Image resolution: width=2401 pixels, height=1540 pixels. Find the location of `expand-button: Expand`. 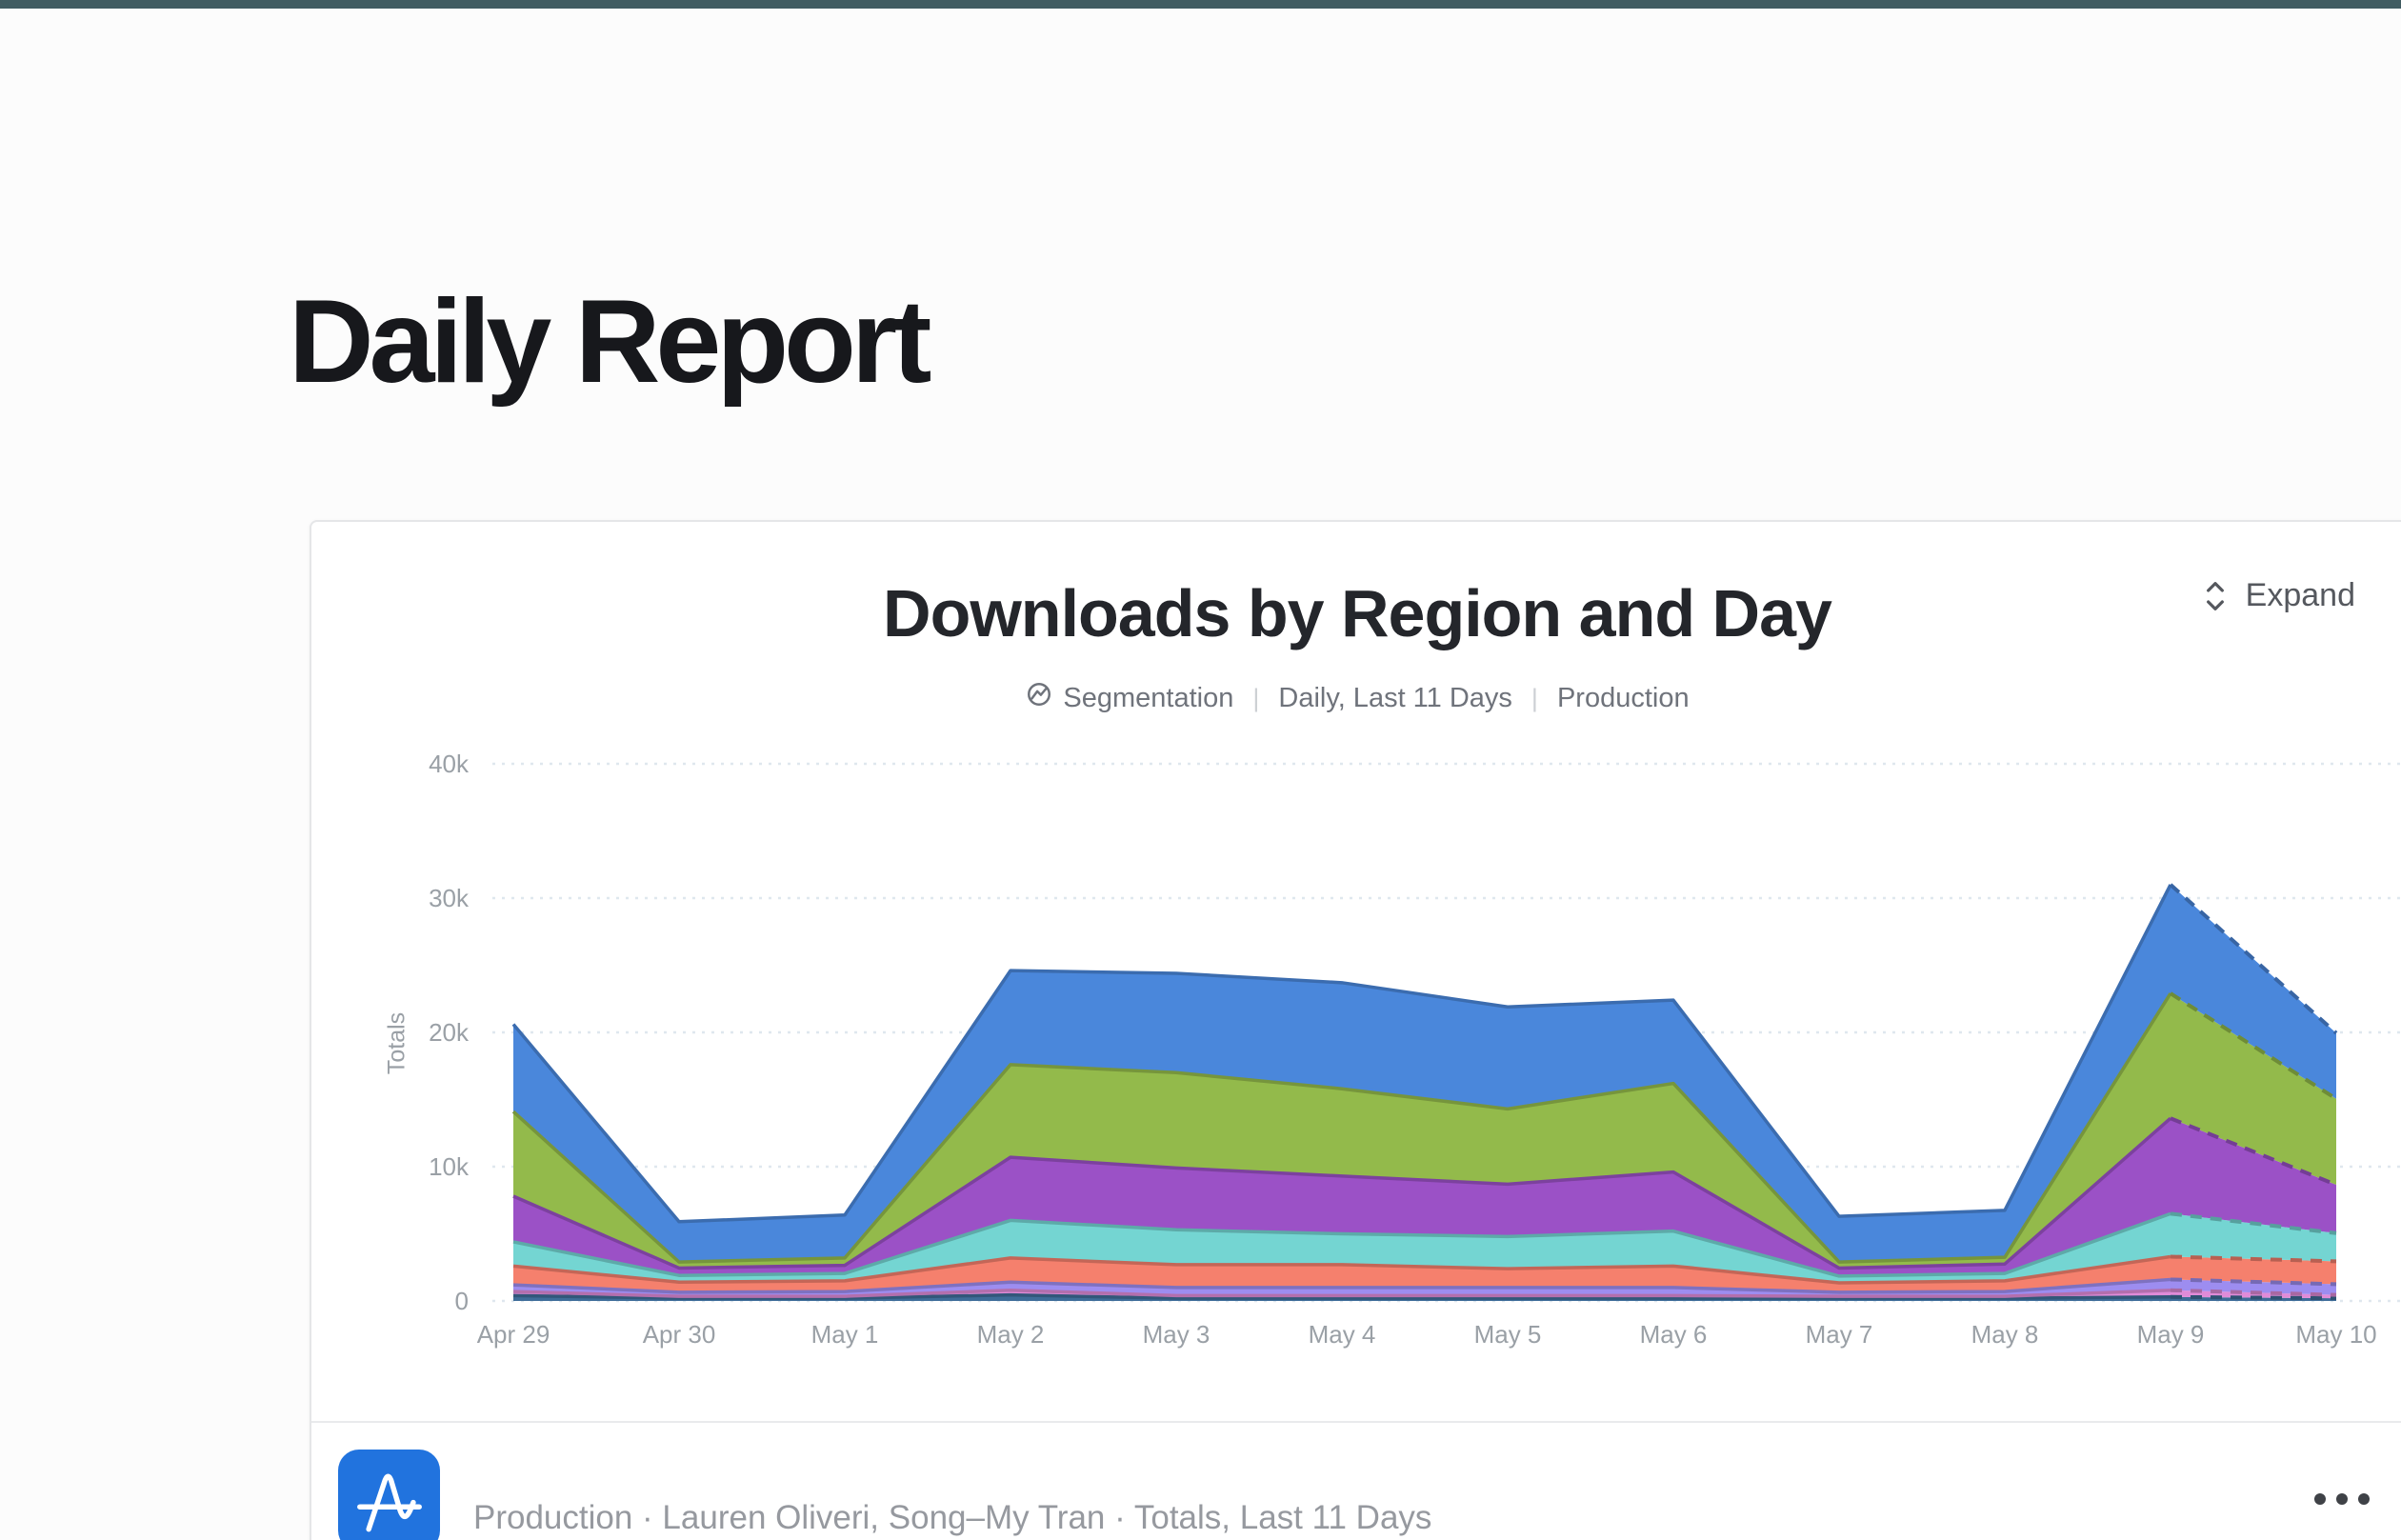

expand-button: Expand is located at coordinates (2277, 595).